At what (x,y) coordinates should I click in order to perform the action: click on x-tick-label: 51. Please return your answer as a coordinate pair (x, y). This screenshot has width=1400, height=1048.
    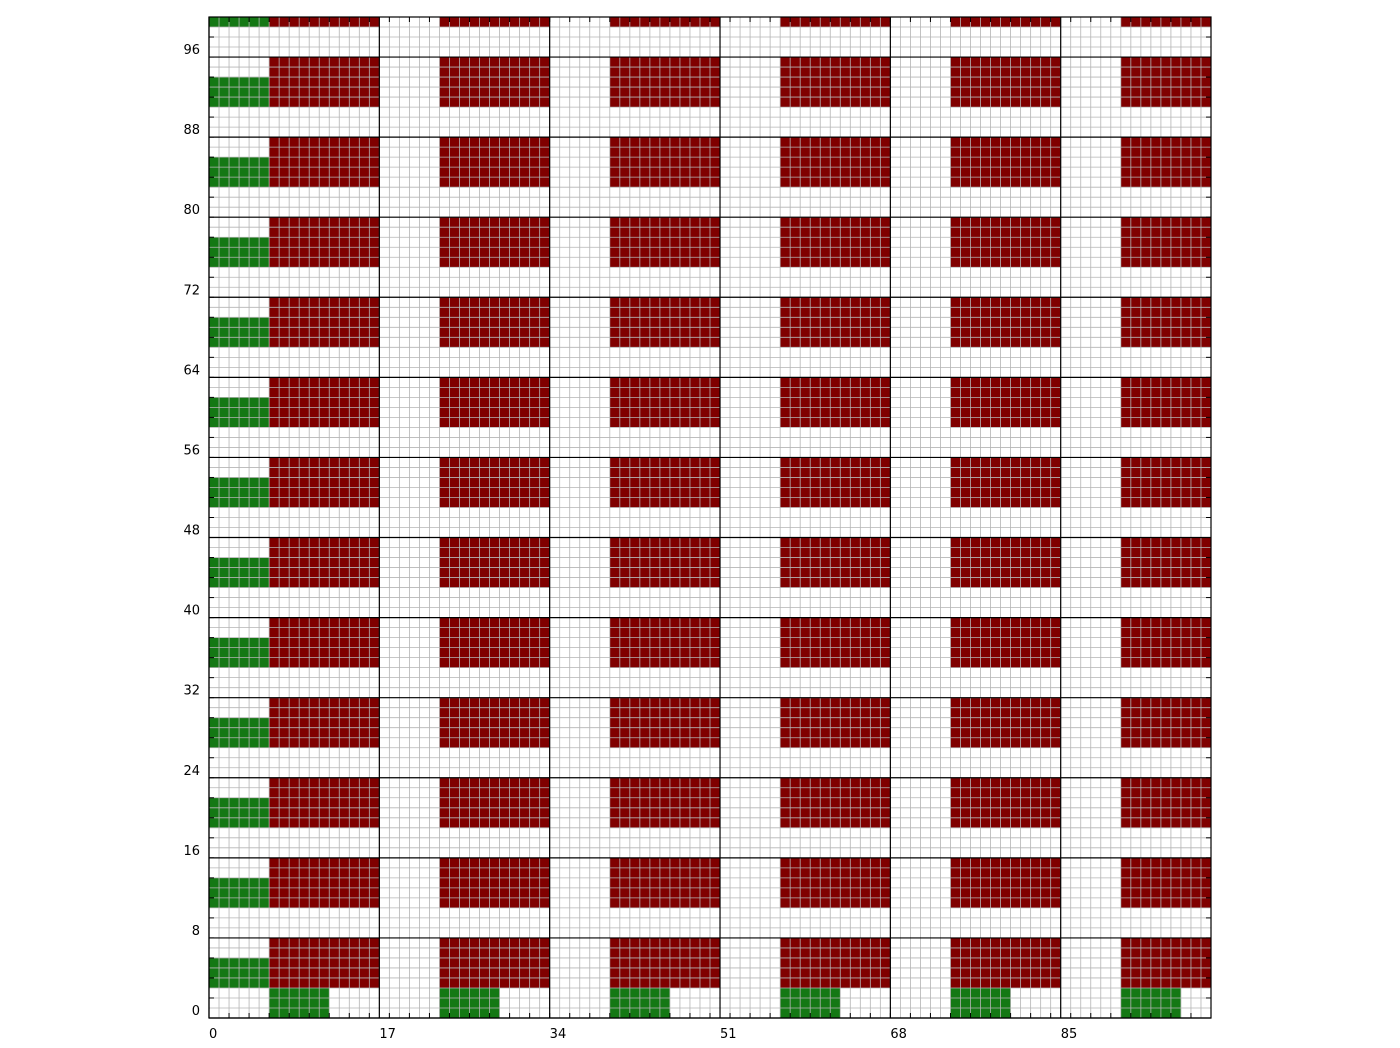
    Looking at the image, I should click on (728, 1034).